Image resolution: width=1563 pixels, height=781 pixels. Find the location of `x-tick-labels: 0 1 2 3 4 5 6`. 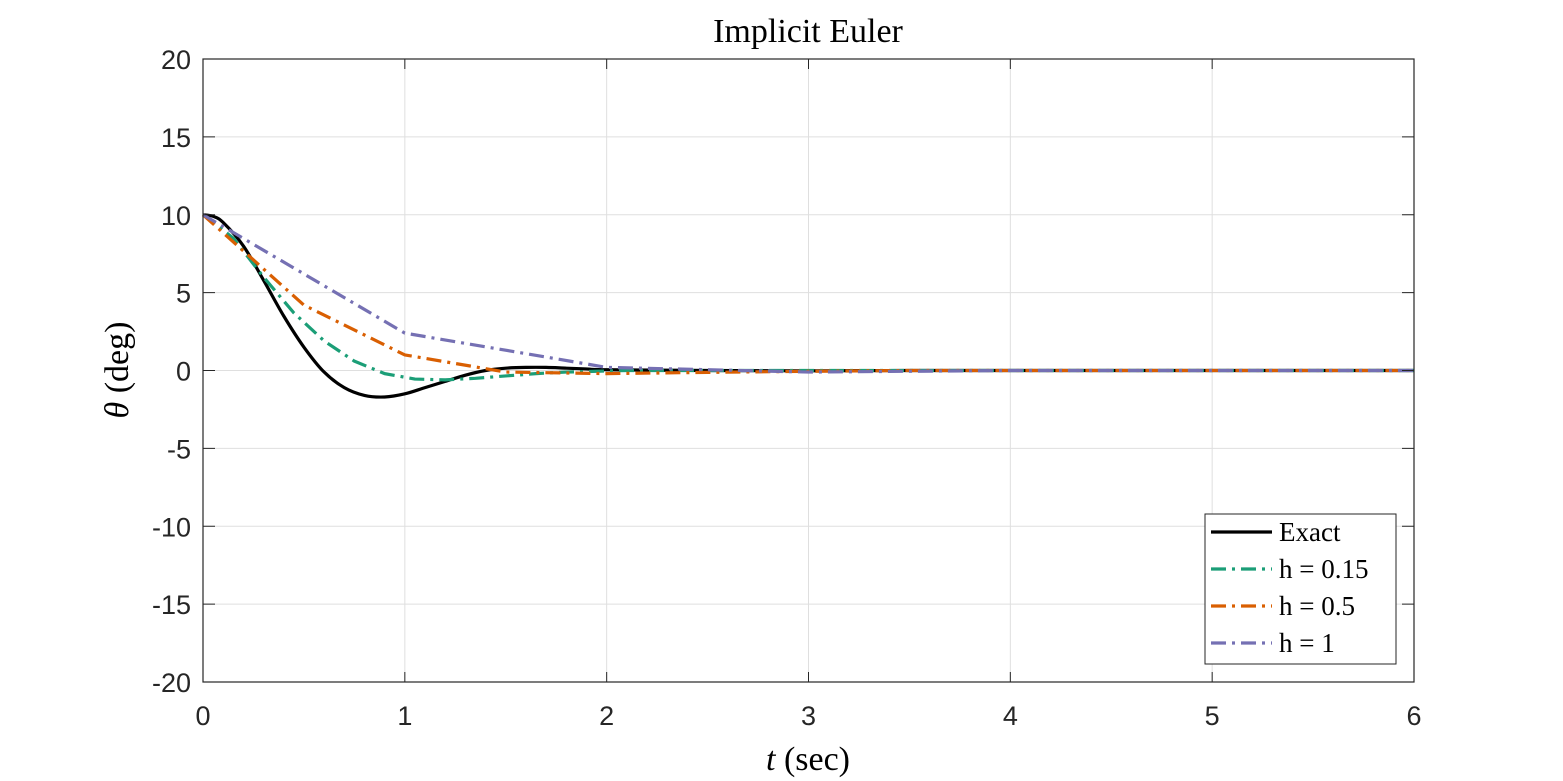

x-tick-labels: 0 1 2 3 4 5 6 is located at coordinates (808, 716).